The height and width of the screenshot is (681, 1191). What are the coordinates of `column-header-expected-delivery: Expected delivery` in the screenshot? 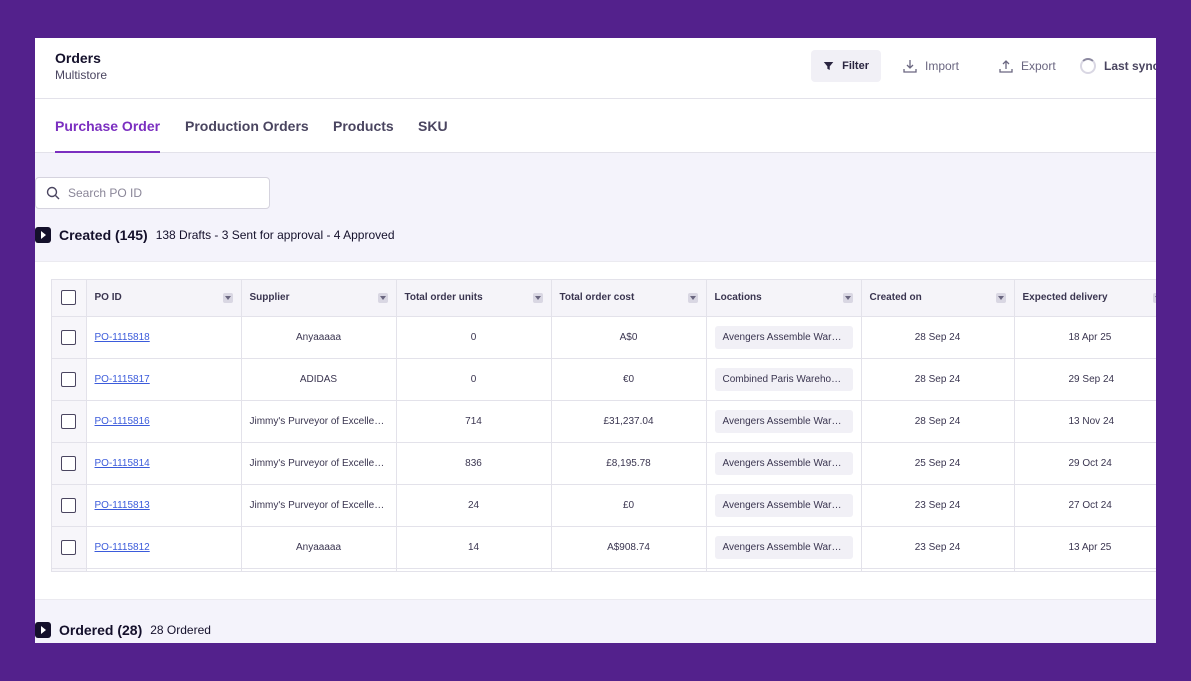 It's located at (1085, 298).